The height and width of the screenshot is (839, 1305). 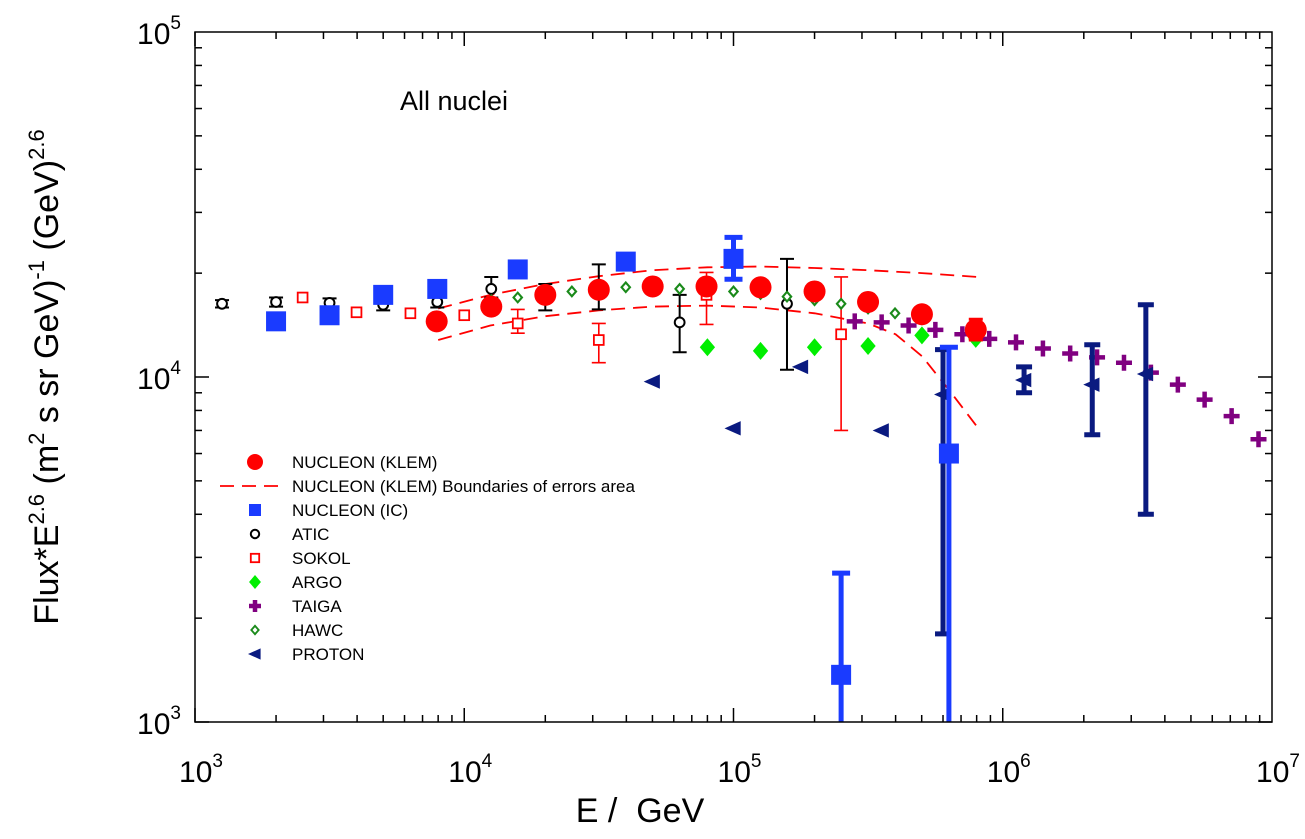 I want to click on y-label-flux: Flux*E, so click(x=47, y=575).